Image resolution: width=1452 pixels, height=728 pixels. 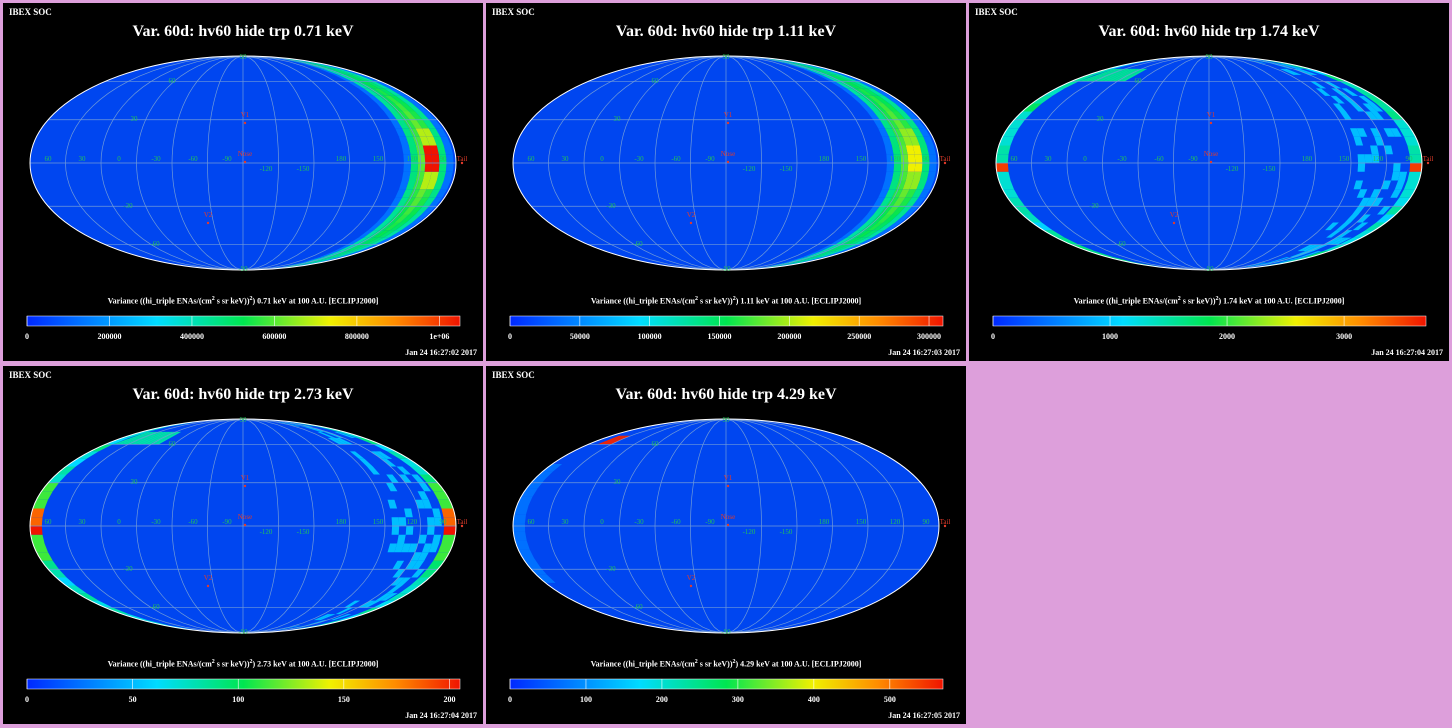 I want to click on chart-title: Var. 60d: hv60 hide trp 0.71 keV, so click(x=243, y=32).